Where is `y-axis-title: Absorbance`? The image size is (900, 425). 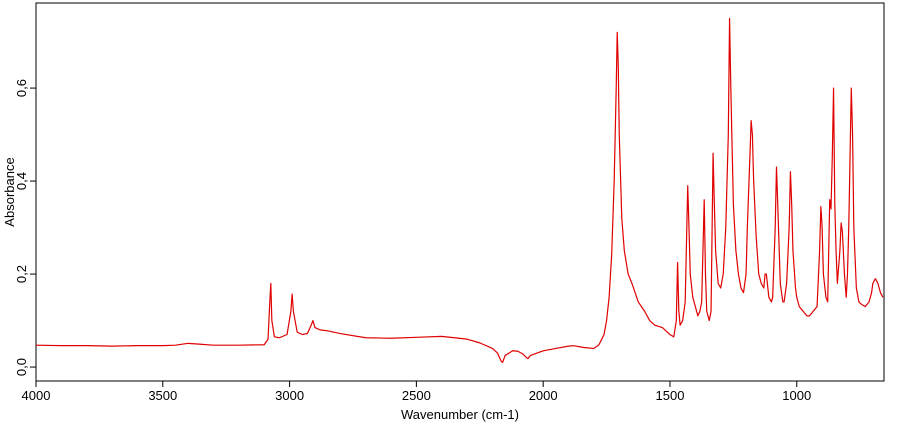 y-axis-title: Absorbance is located at coordinates (9, 191).